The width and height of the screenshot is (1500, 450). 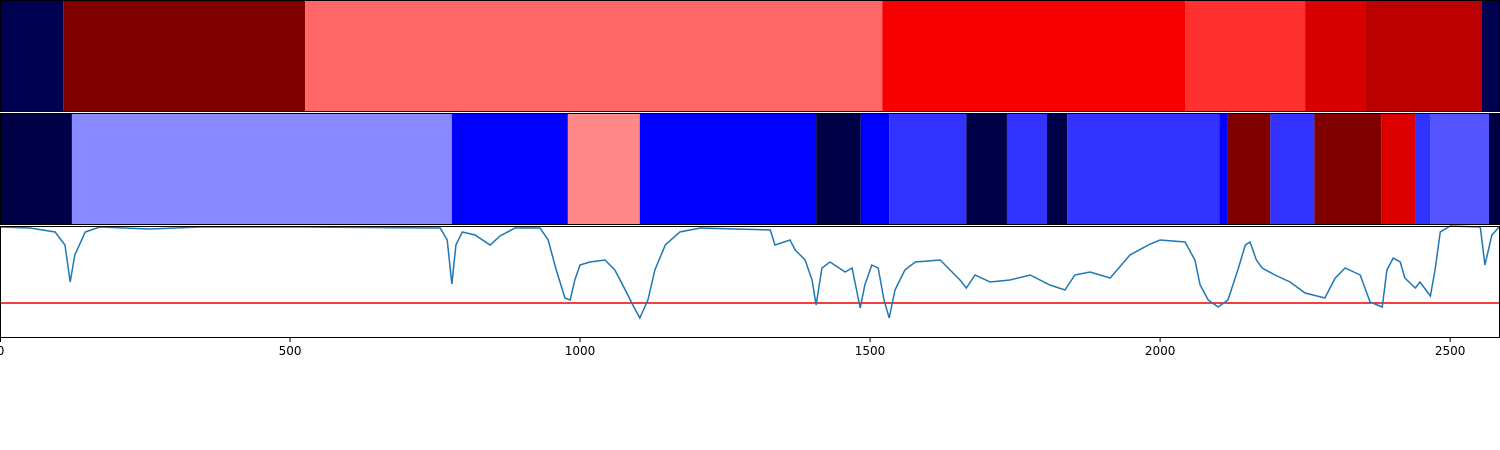 What do you see at coordinates (580, 351) in the screenshot?
I see `x-tick-label: 1000` at bounding box center [580, 351].